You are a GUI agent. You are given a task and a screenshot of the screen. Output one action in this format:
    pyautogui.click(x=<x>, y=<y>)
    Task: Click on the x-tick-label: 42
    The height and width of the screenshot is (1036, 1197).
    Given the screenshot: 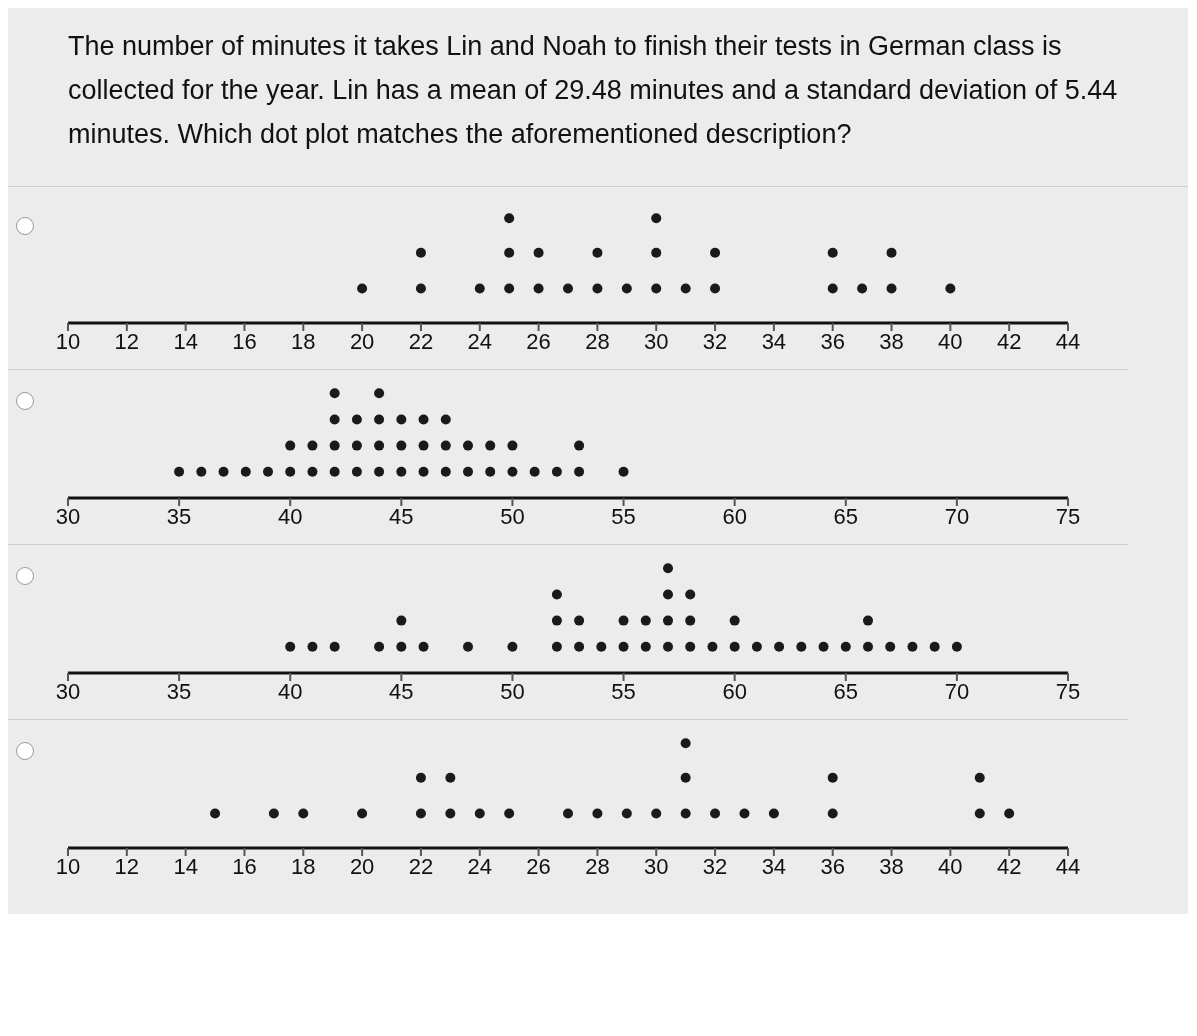 What is the action you would take?
    pyautogui.click(x=1009, y=341)
    